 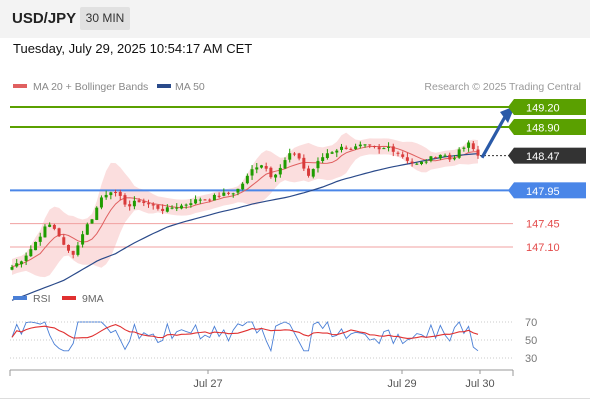 What do you see at coordinates (295, 398) in the screenshot?
I see `bottom-border` at bounding box center [295, 398].